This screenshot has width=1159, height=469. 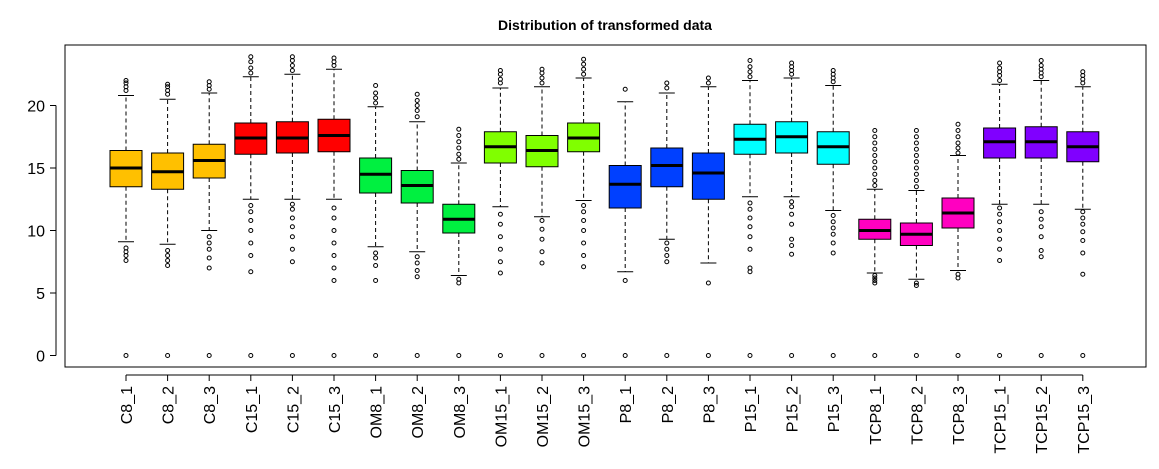 What do you see at coordinates (959, 415) in the screenshot?
I see `x-category-label: TCP8_3` at bounding box center [959, 415].